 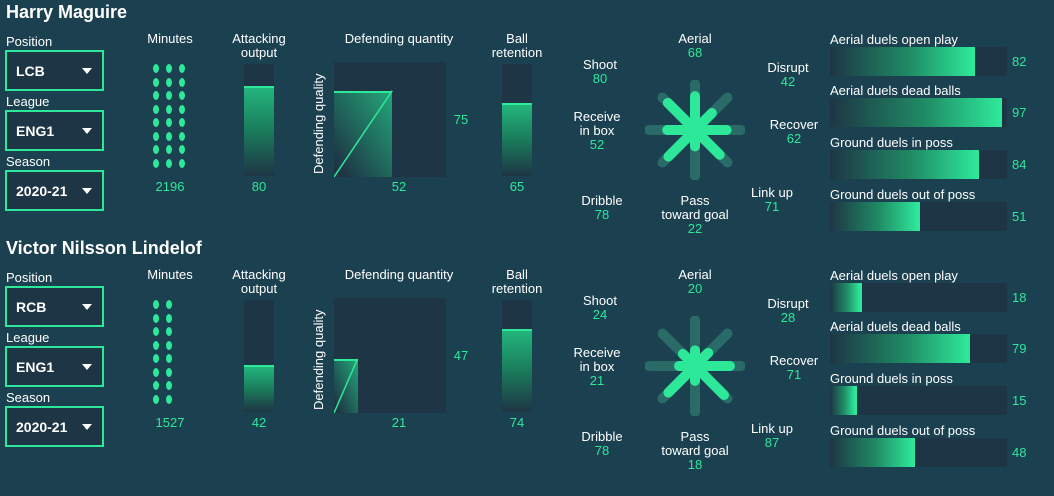 I want to click on position-dropdown: LCB, so click(x=54, y=70).